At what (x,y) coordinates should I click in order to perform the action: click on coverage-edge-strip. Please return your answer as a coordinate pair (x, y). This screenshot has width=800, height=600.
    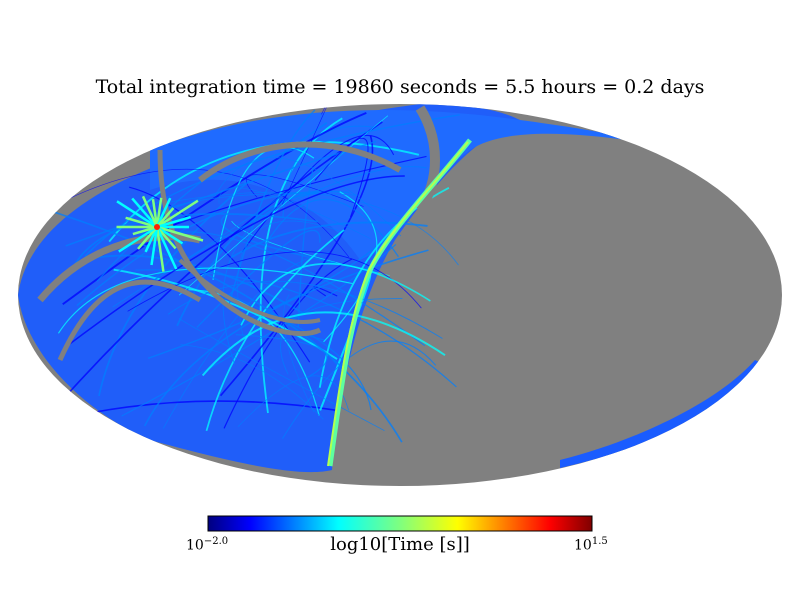
    Looking at the image, I should click on (662, 414).